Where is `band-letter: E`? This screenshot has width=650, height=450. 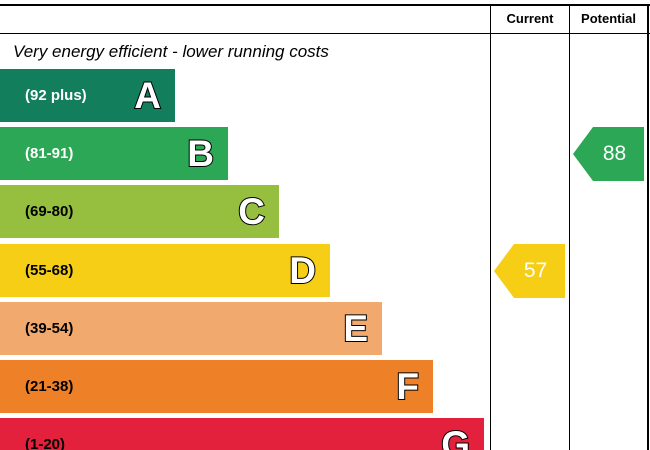 band-letter: E is located at coordinates (355, 328).